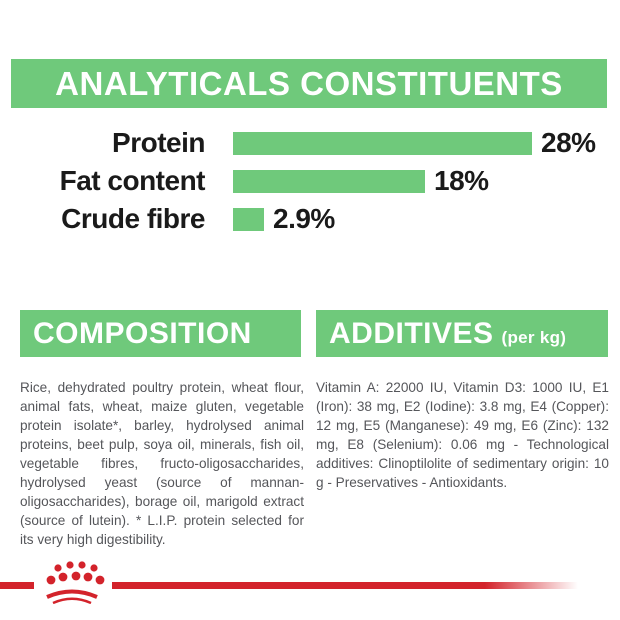 Image resolution: width=620 pixels, height=620 pixels. I want to click on royal-canin-crown-icon, so click(75, 582).